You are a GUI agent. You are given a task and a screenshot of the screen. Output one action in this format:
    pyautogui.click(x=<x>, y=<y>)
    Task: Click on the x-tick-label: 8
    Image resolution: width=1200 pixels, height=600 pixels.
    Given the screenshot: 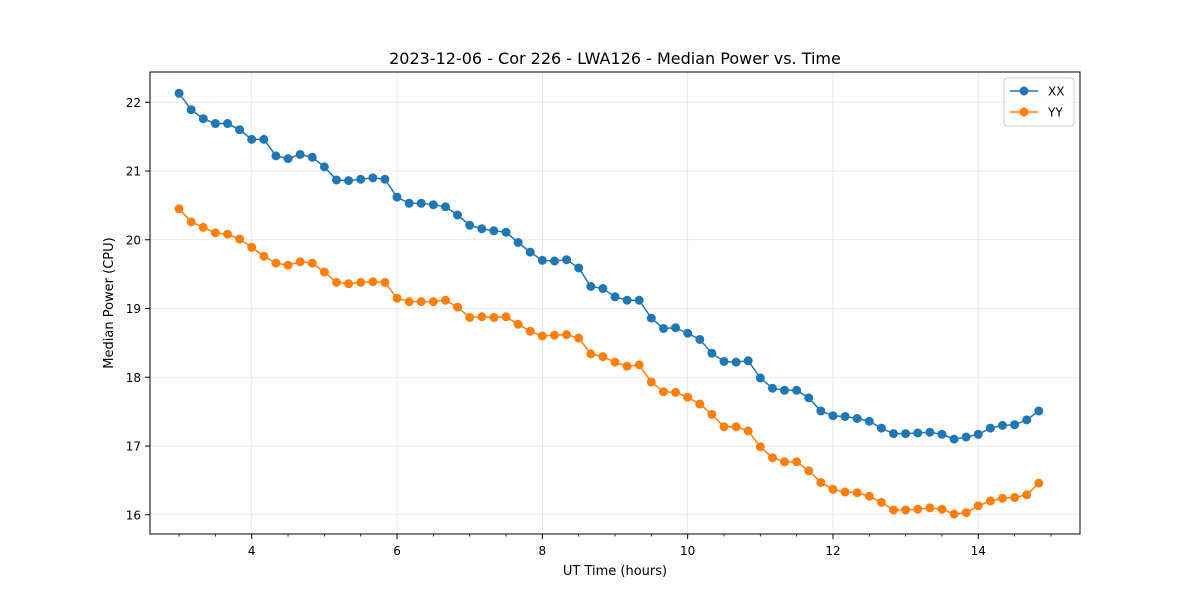 What is the action you would take?
    pyautogui.click(x=543, y=551)
    